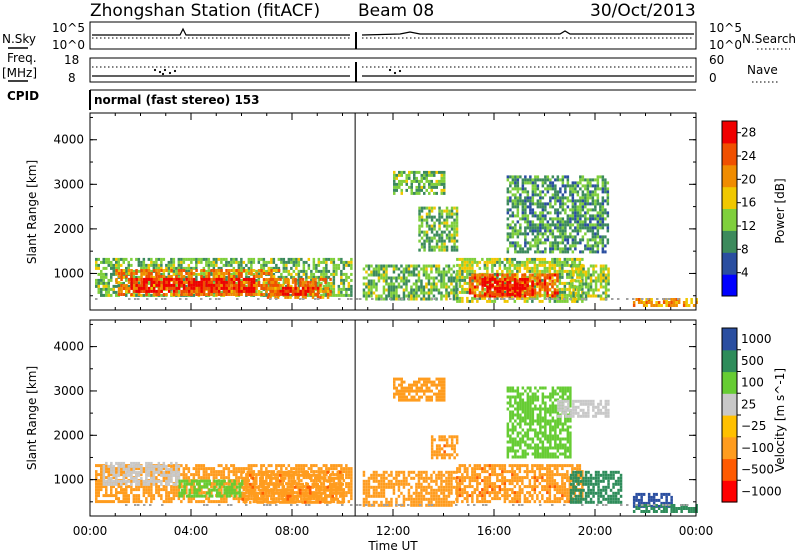  I want to click on date-label: 30/Oct/2013, so click(643, 11).